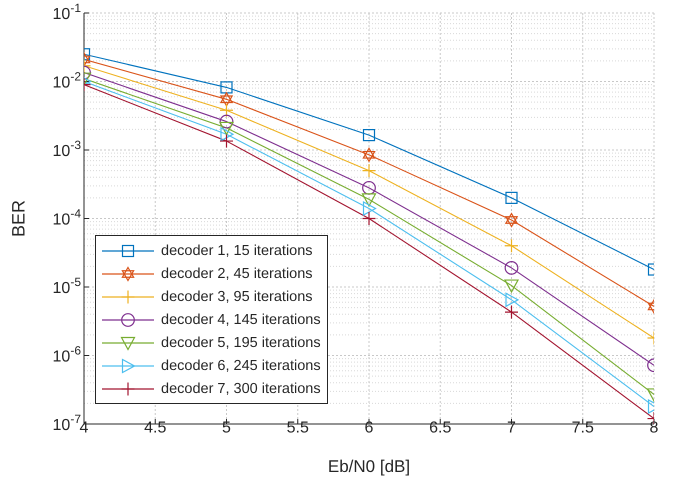 The image size is (683, 484). I want to click on x-axis-title: Eb/N0 [dB], so click(369, 466).